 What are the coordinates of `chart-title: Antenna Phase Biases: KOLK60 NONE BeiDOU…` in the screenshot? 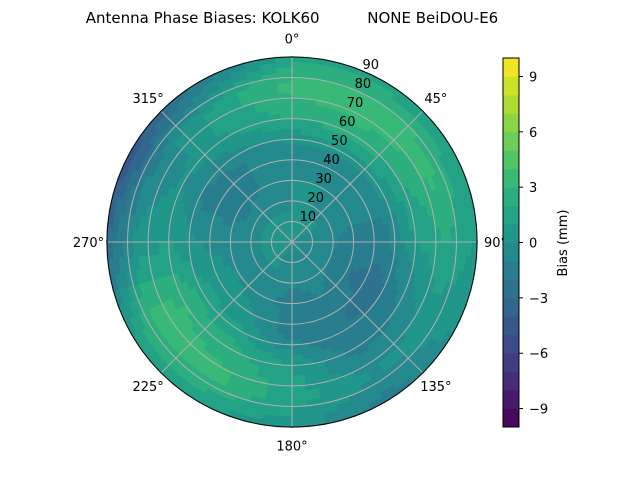 It's located at (292, 18).